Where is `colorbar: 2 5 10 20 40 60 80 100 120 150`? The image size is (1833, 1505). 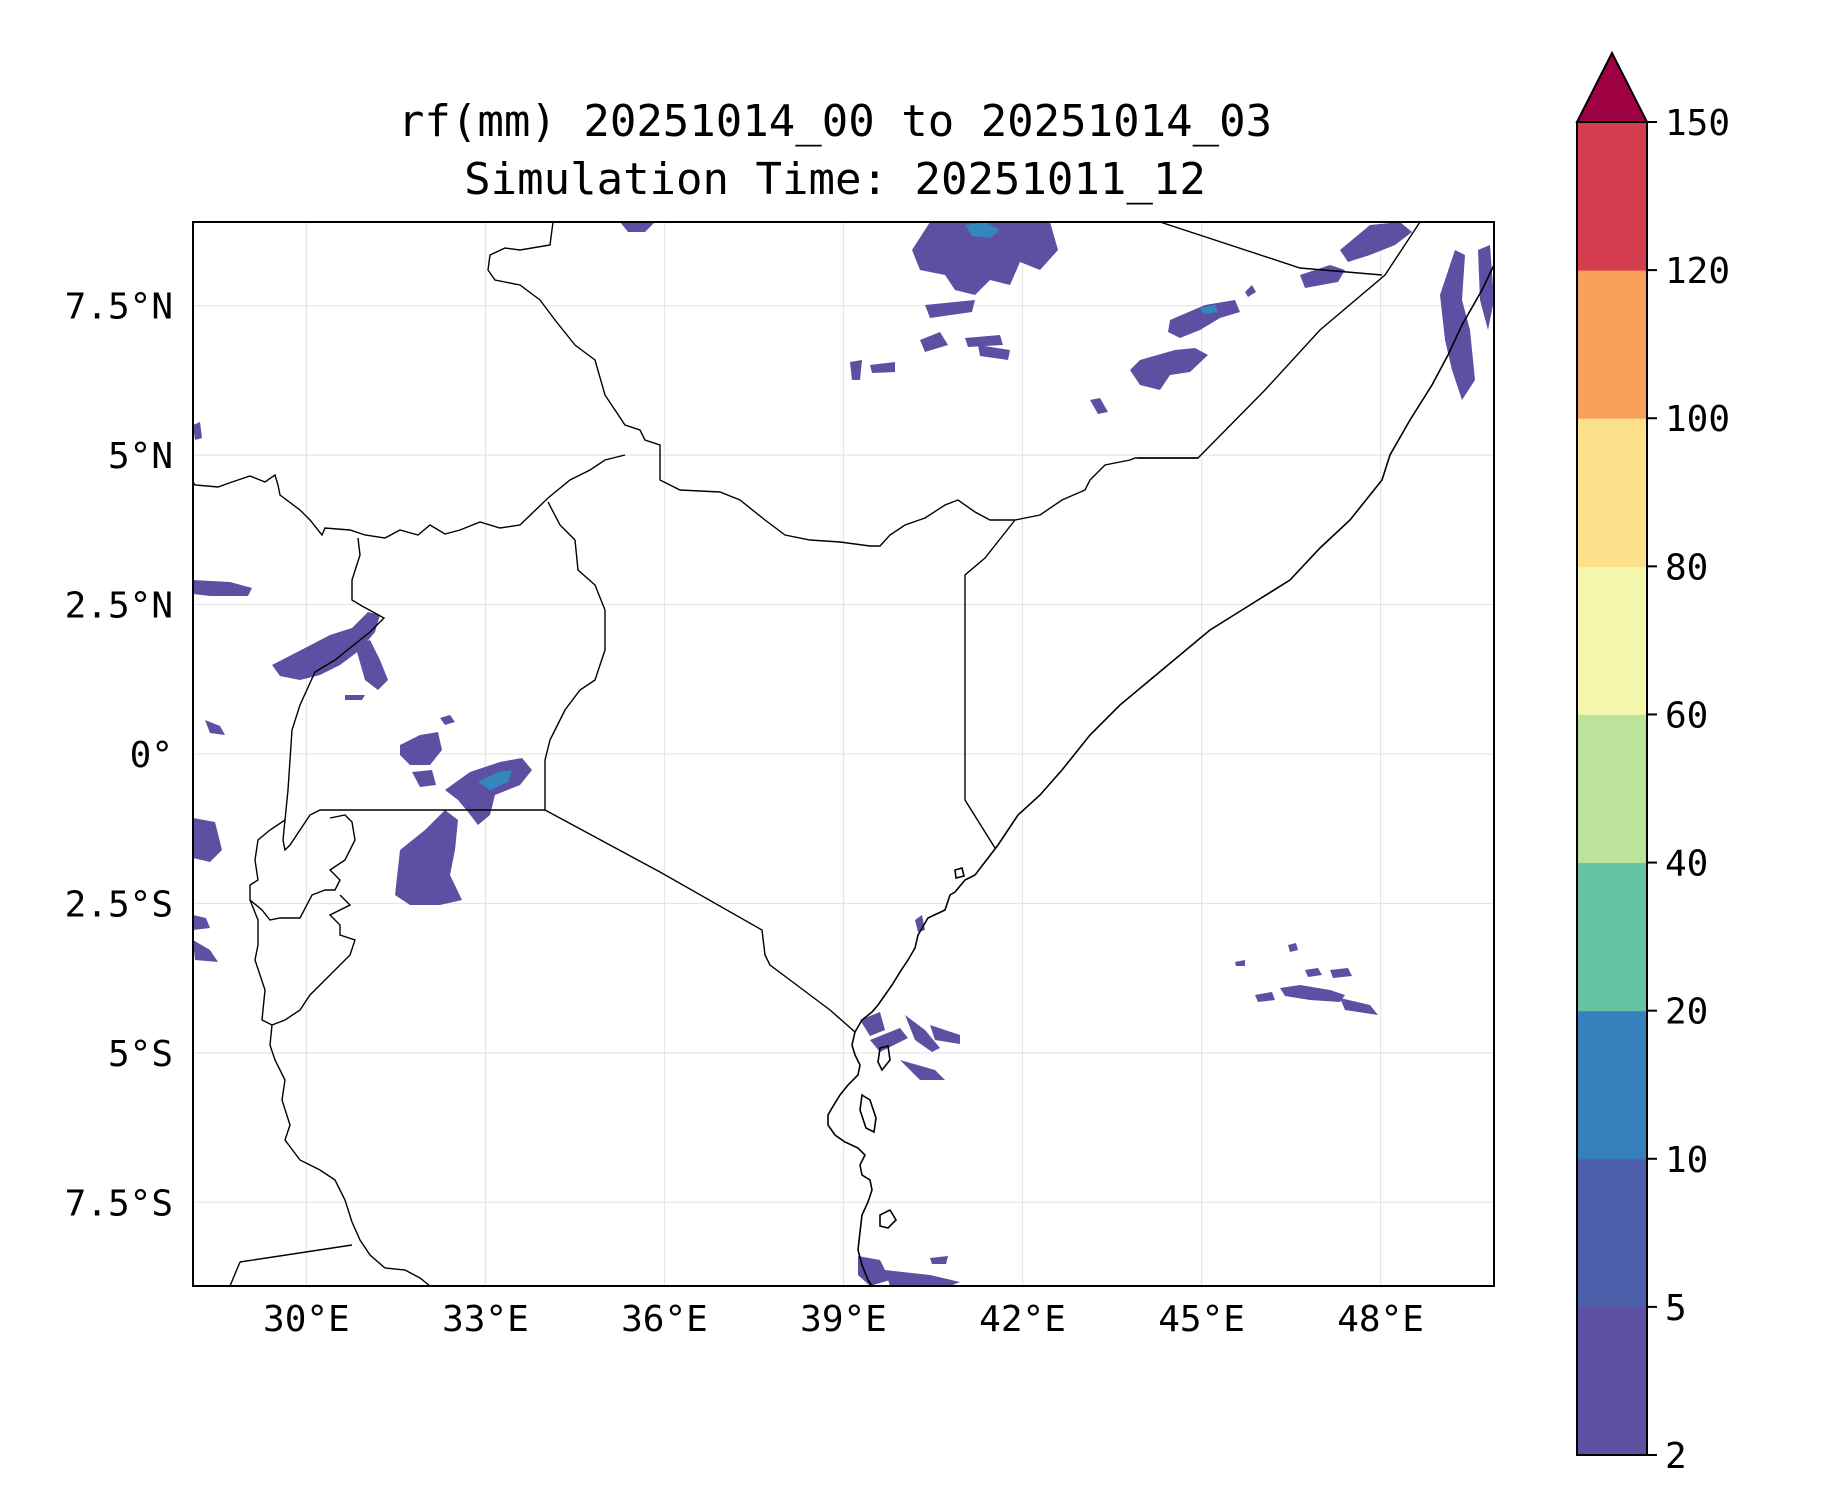
colorbar: 2 5 10 20 40 60 80 100 120 150 is located at coordinates (1652, 763).